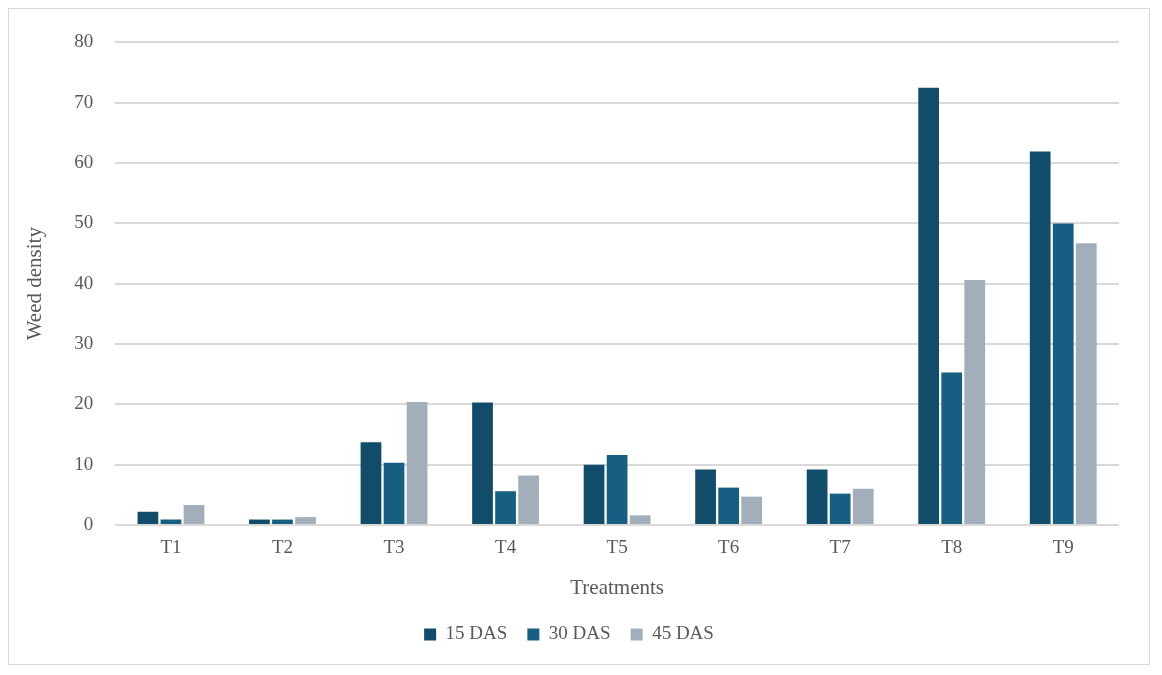  What do you see at coordinates (506, 547) in the screenshot?
I see `x-tick-label: T4` at bounding box center [506, 547].